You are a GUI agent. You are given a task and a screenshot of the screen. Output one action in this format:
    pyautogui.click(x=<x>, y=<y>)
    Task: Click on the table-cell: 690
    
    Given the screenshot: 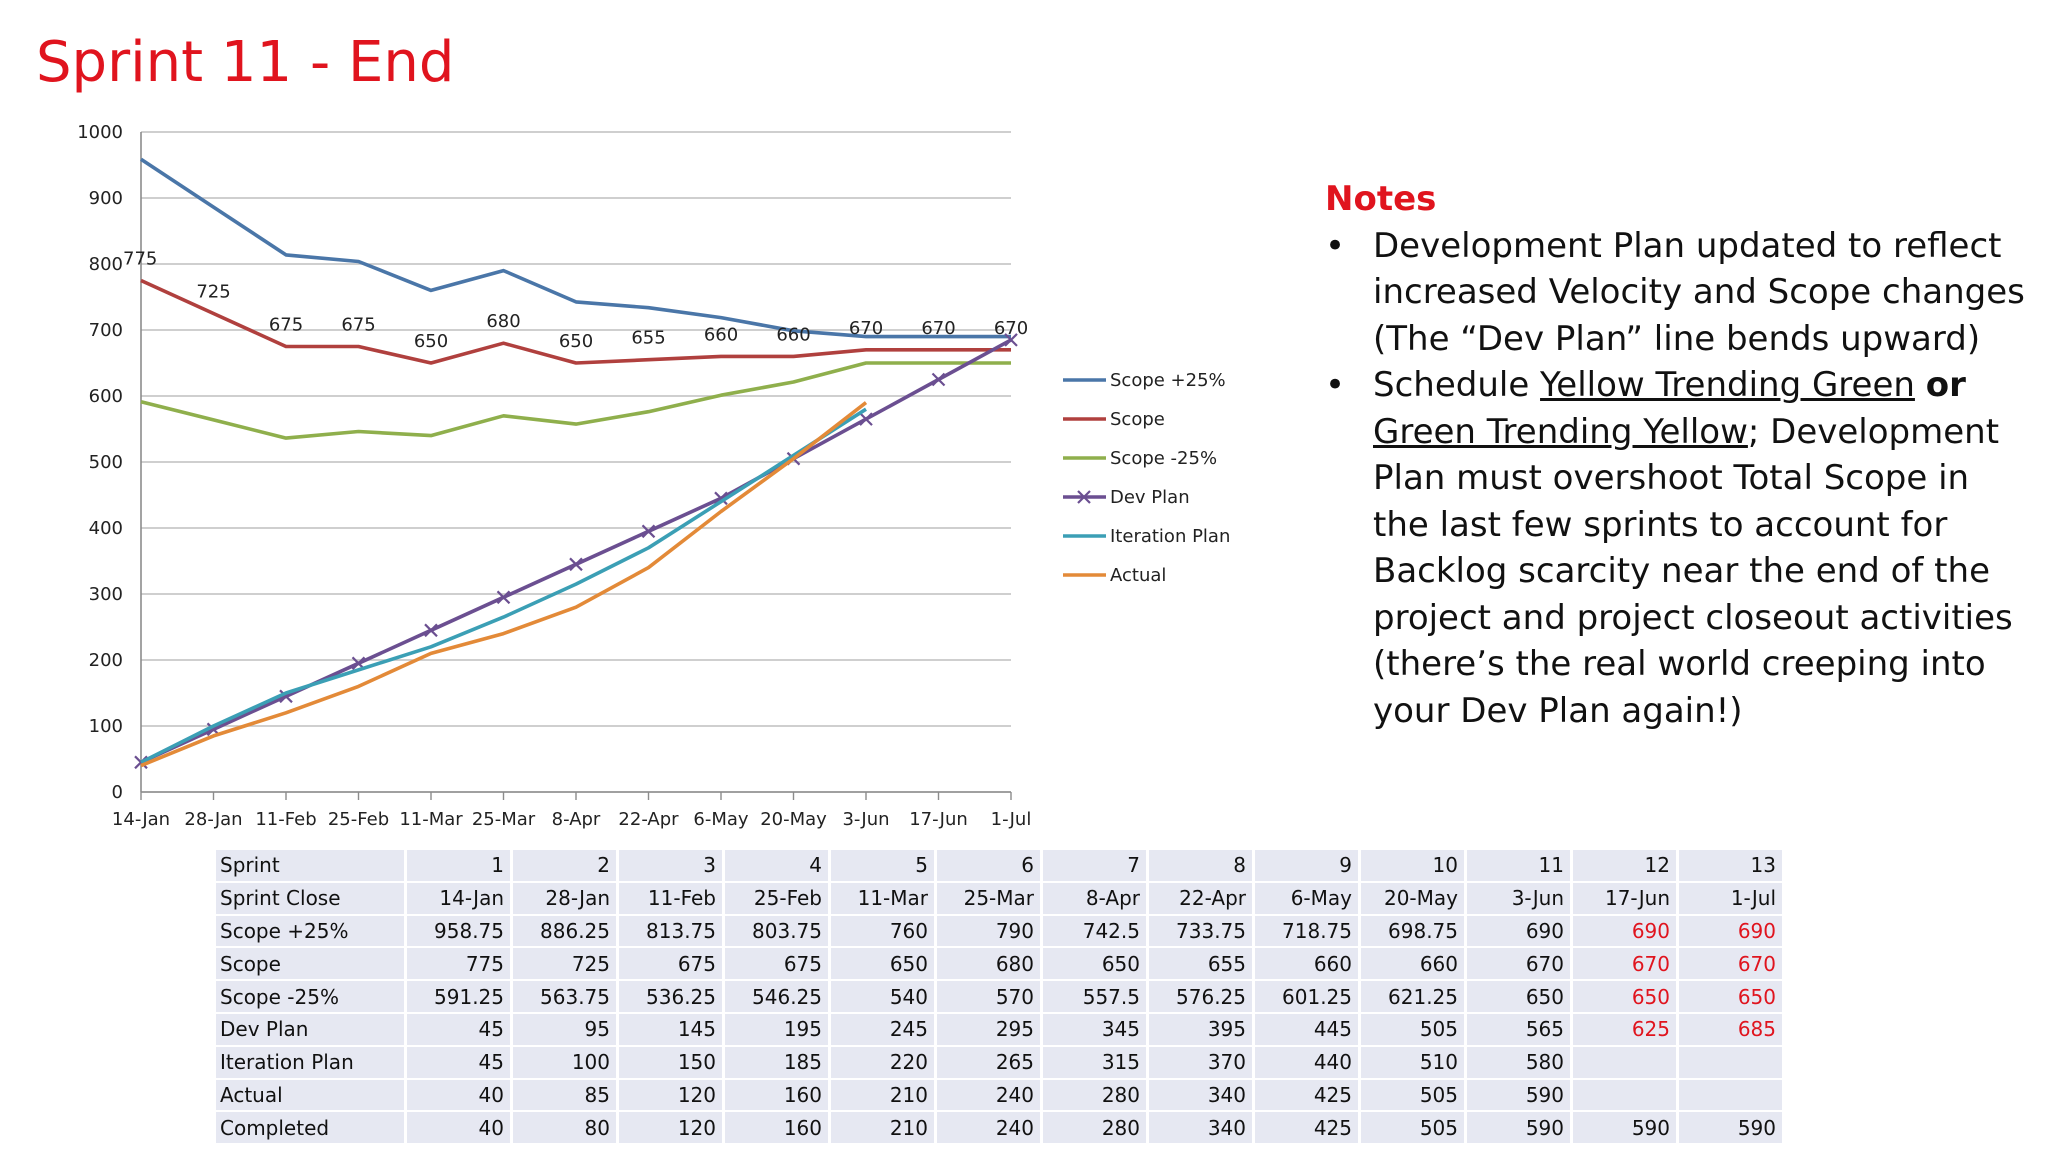 What is the action you would take?
    pyautogui.click(x=1731, y=931)
    